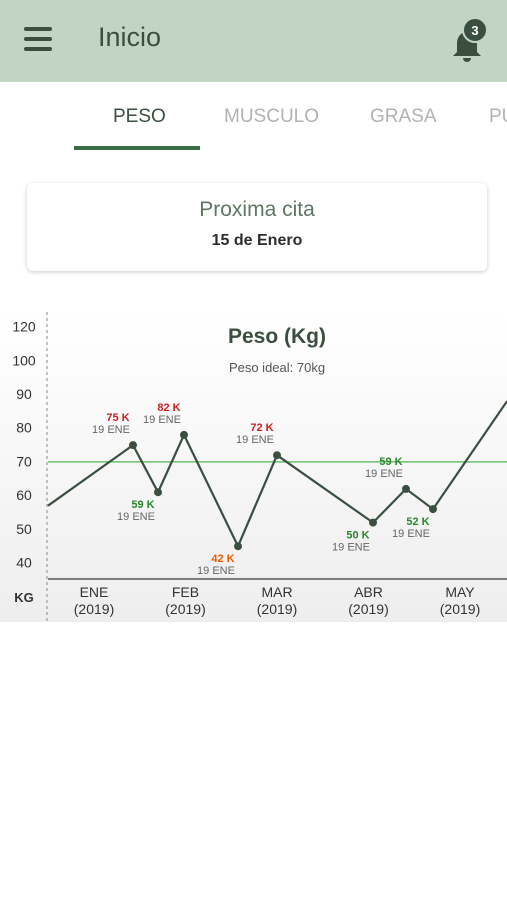  I want to click on menu-icon, so click(38, 29).